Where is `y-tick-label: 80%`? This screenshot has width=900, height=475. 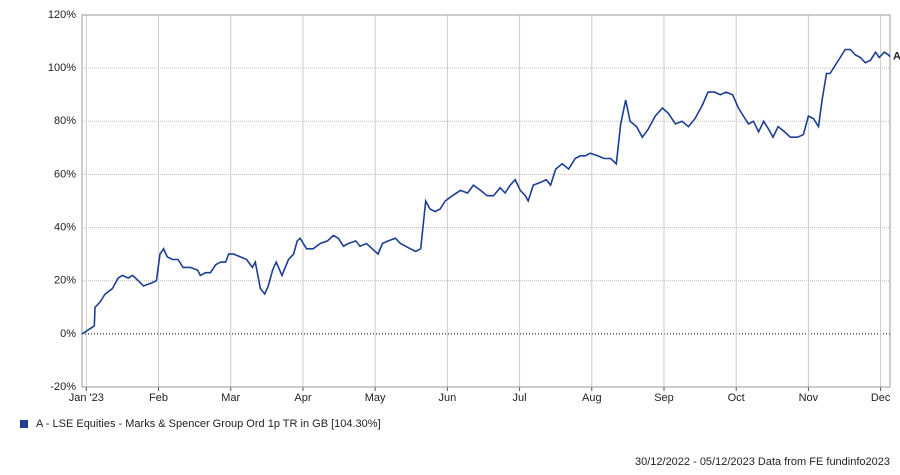 y-tick-label: 80% is located at coordinates (65, 121).